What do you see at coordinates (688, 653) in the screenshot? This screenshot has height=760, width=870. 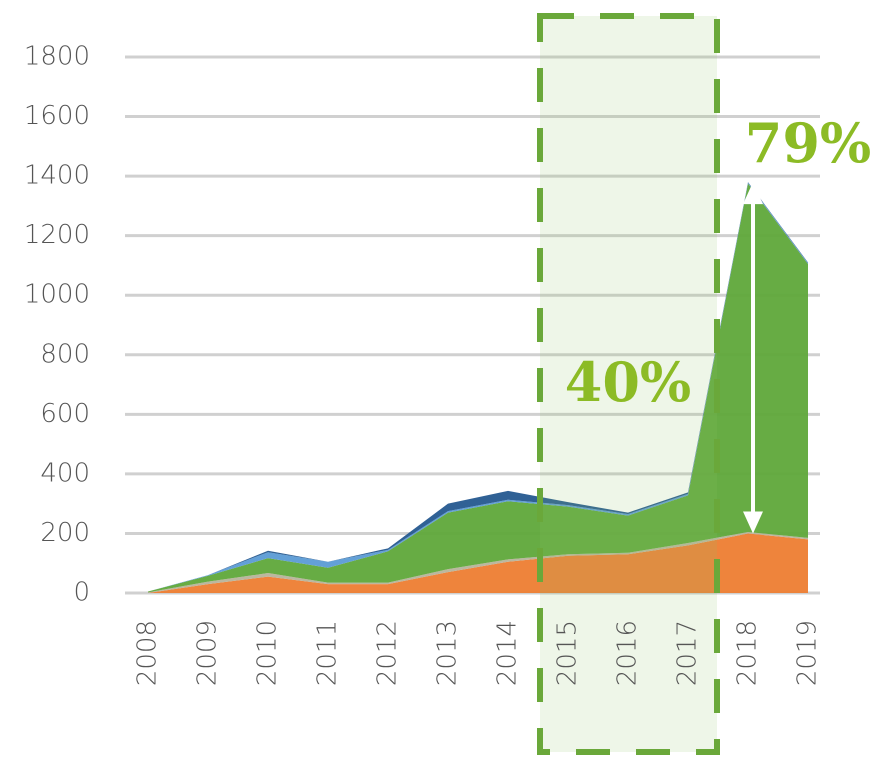 I see `x-tick-label: 2017` at bounding box center [688, 653].